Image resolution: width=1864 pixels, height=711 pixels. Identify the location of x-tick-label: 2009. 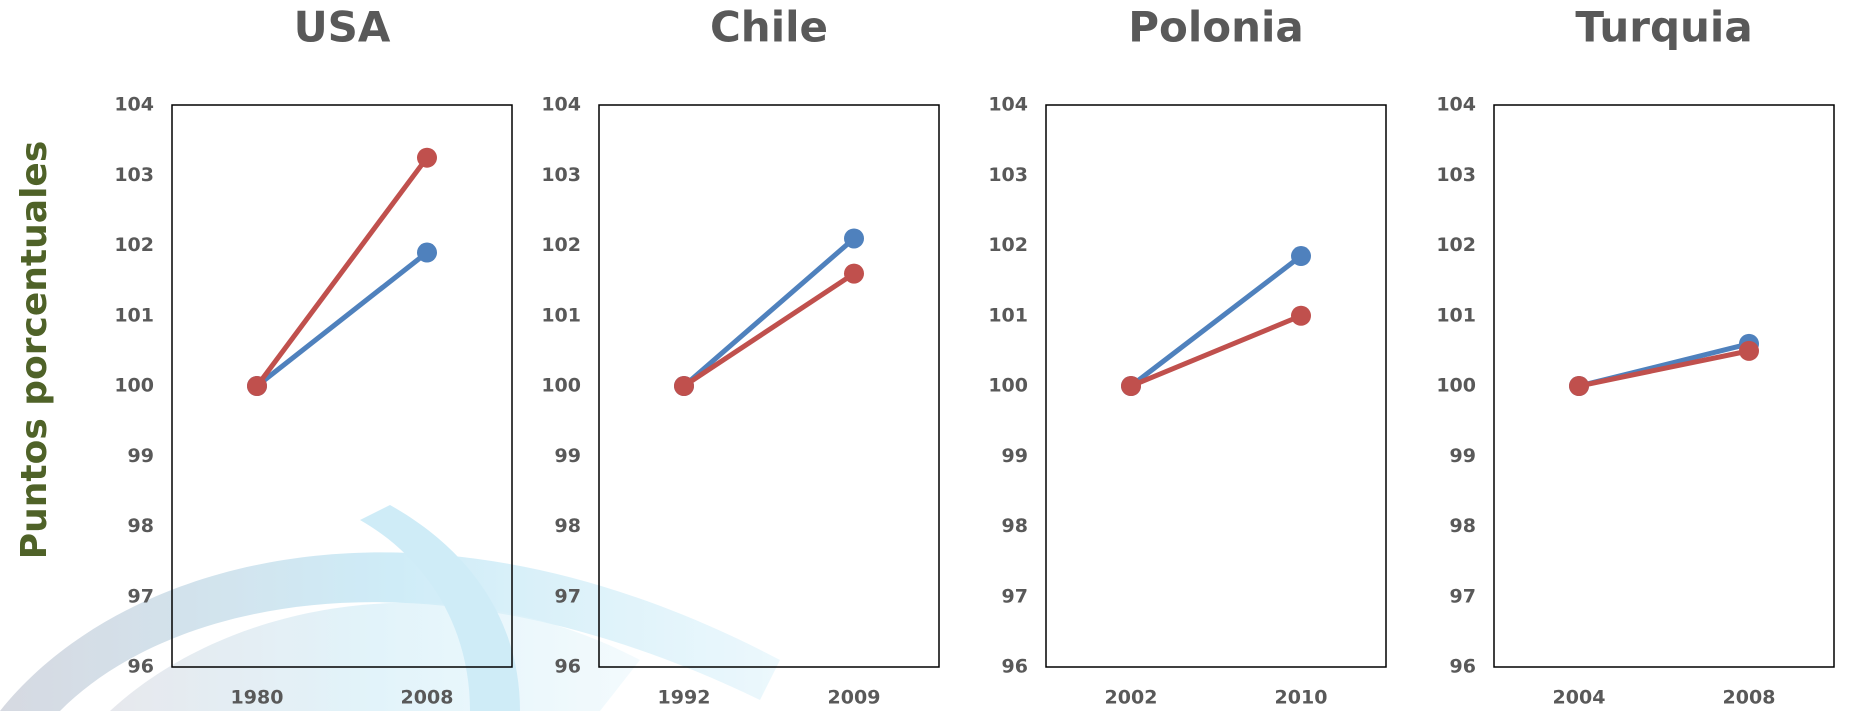
(854, 698).